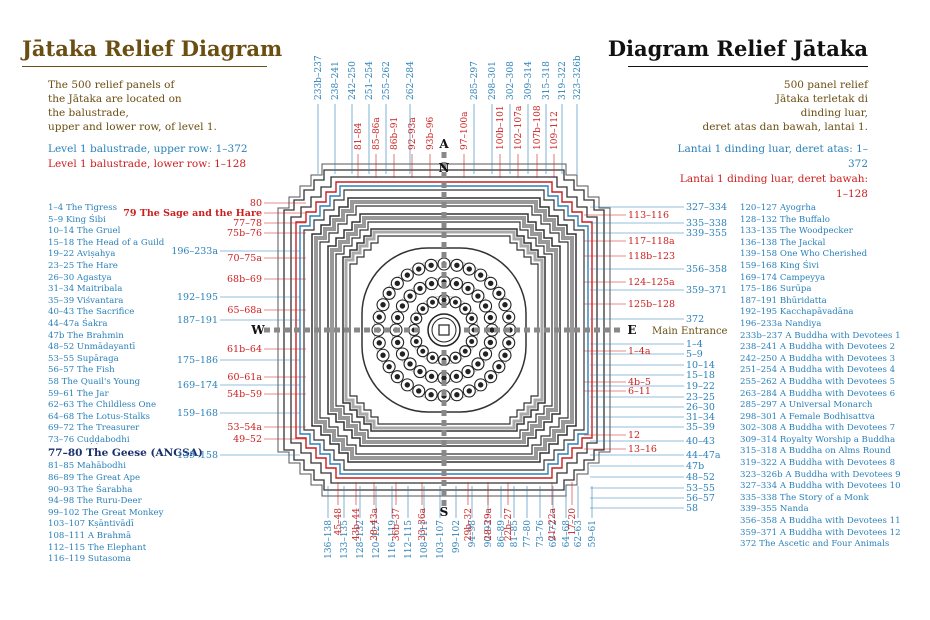  I want to click on right-panel-label-upper: 356–358, so click(706, 269).